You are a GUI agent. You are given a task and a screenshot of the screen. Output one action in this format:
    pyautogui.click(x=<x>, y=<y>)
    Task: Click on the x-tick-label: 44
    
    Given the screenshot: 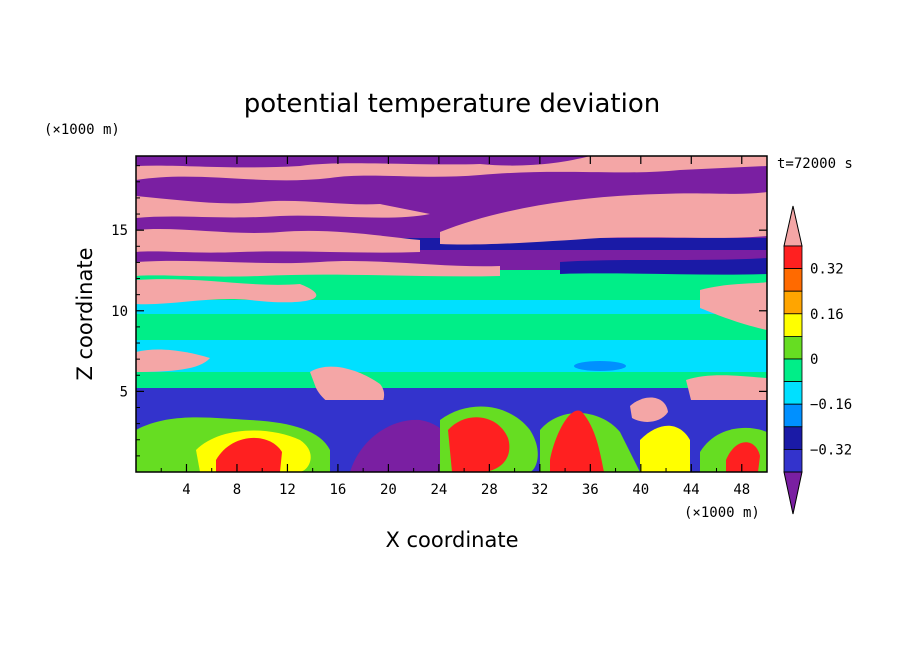 What is the action you would take?
    pyautogui.click(x=691, y=490)
    